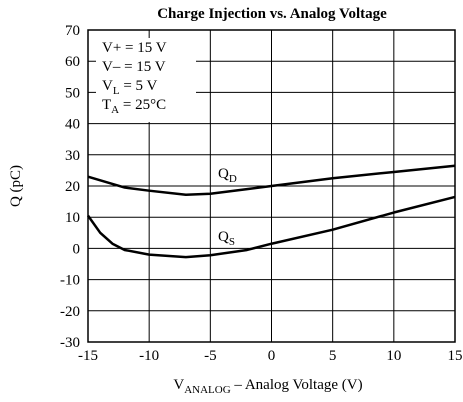 Image resolution: width=463 pixels, height=402 pixels. I want to click on y-tick-label: 60, so click(72, 62).